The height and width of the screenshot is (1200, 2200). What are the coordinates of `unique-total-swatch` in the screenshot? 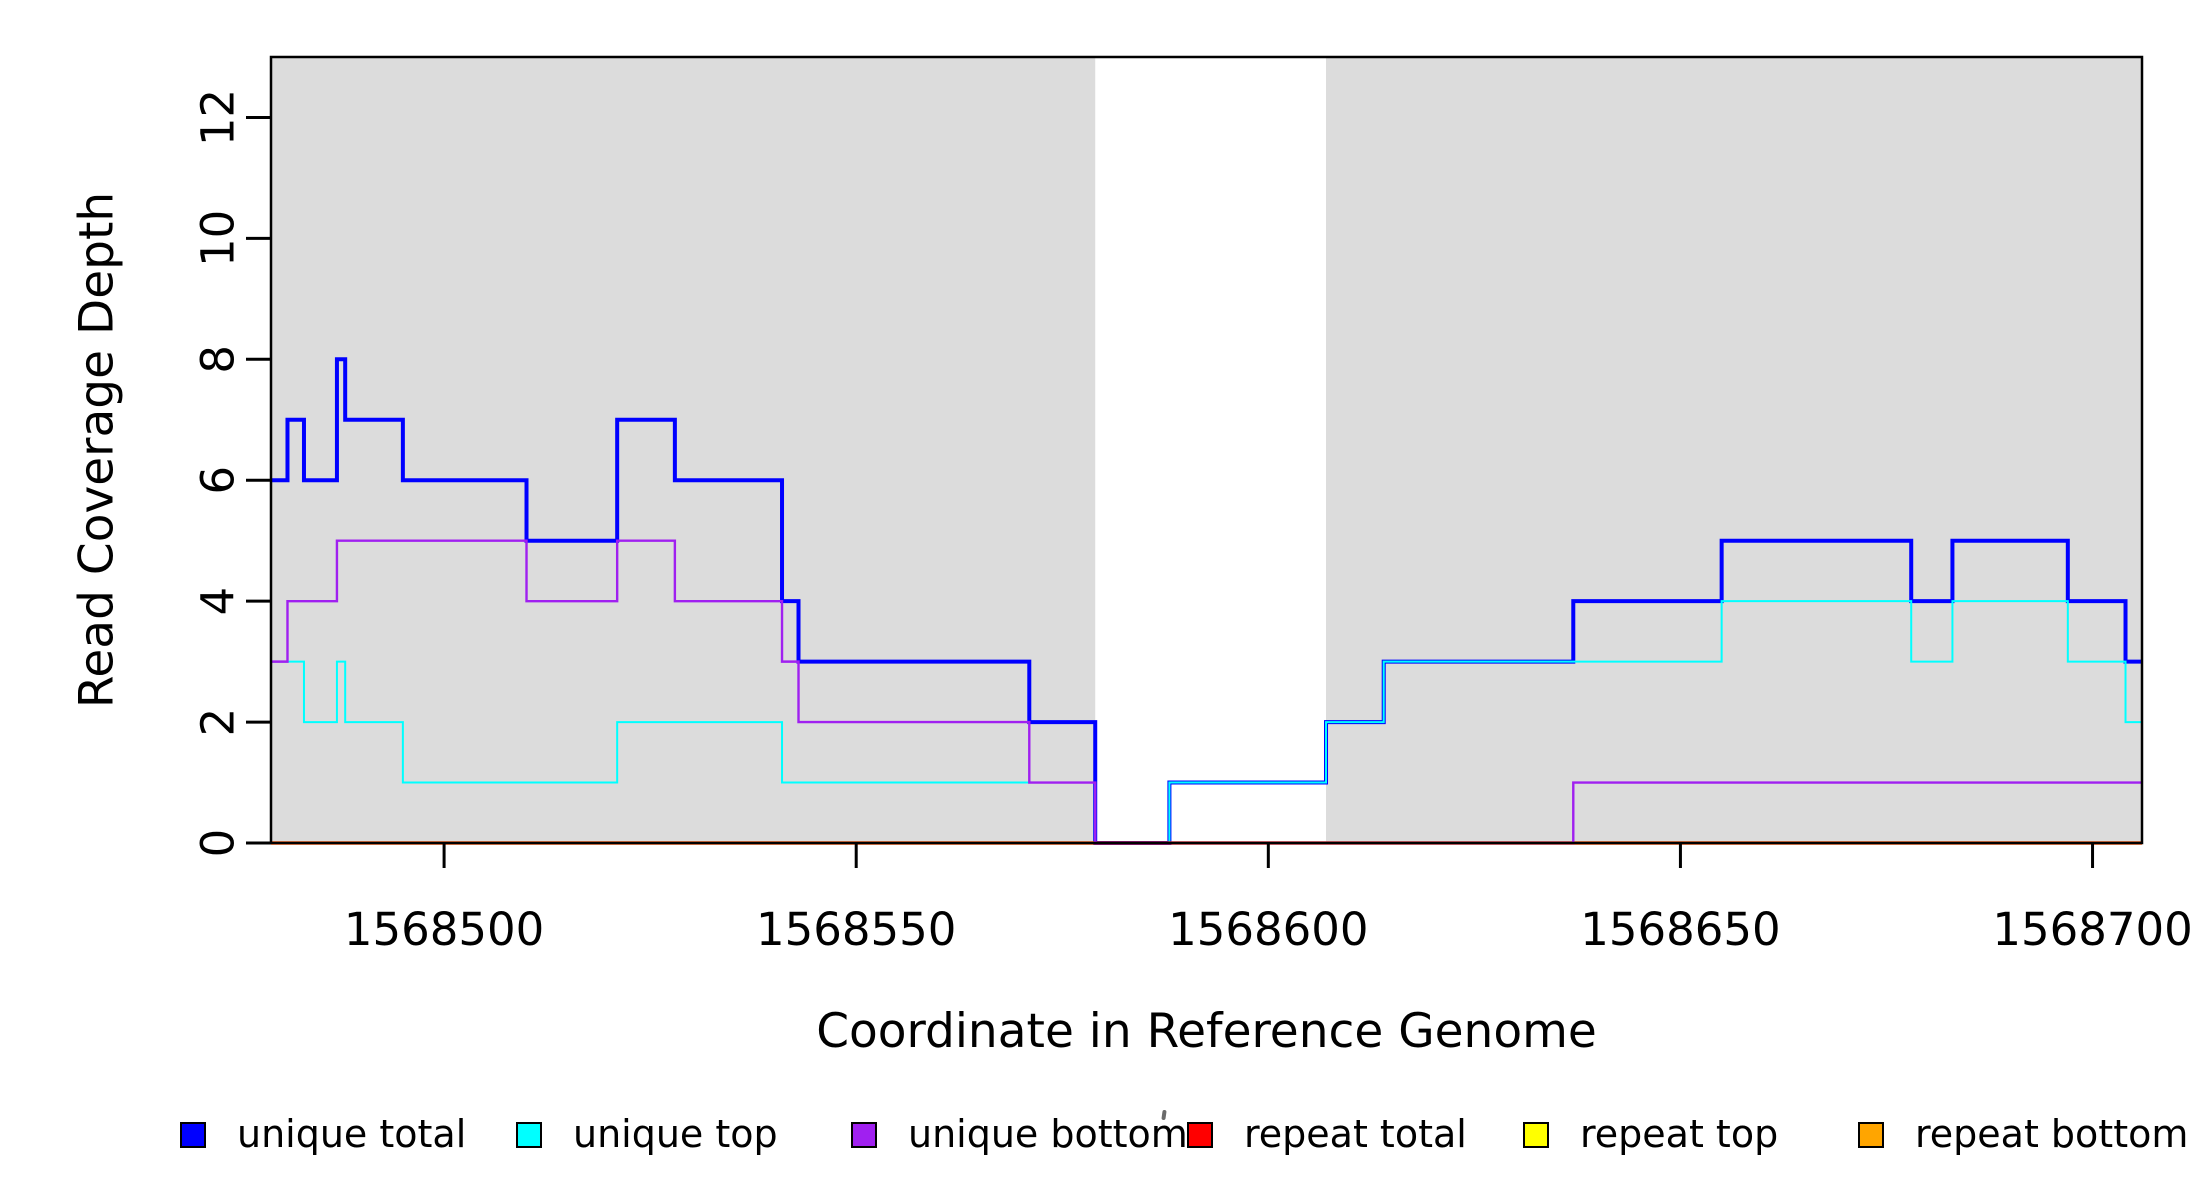 It's located at (193, 1134).